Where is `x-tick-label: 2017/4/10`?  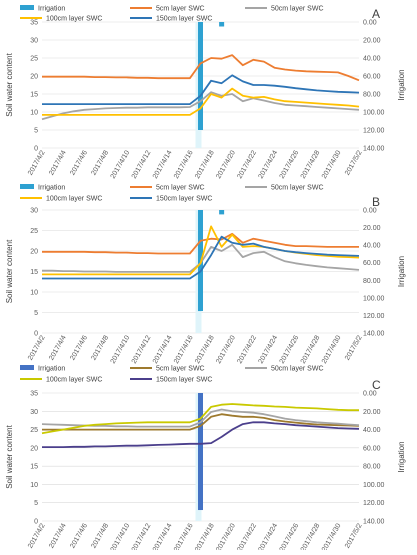 x-tick-label: 2017/4/10 is located at coordinates (121, 536).